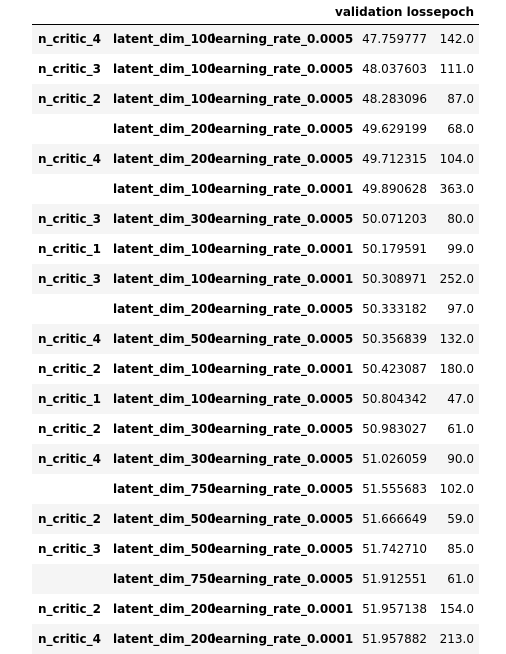 The image size is (506, 654). I want to click on cell-validation-loss: 51.912551, so click(383, 579).